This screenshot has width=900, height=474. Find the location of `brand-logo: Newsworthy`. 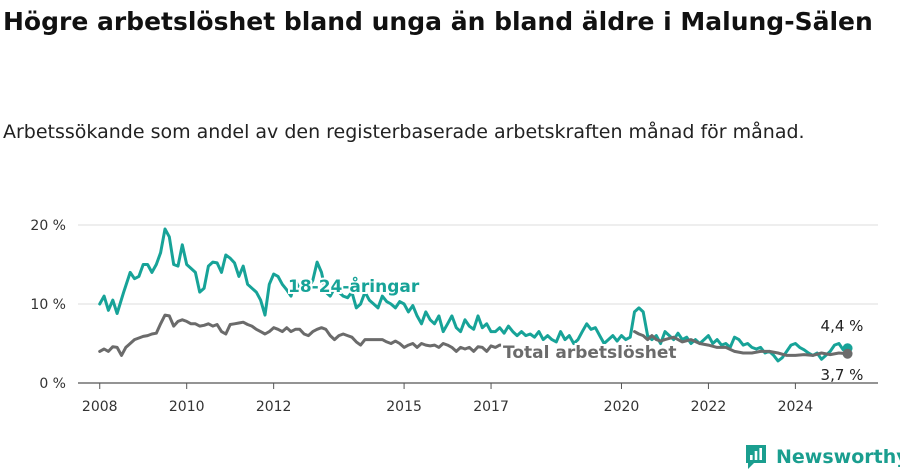

brand-logo: Newsworthy is located at coordinates (822, 457).